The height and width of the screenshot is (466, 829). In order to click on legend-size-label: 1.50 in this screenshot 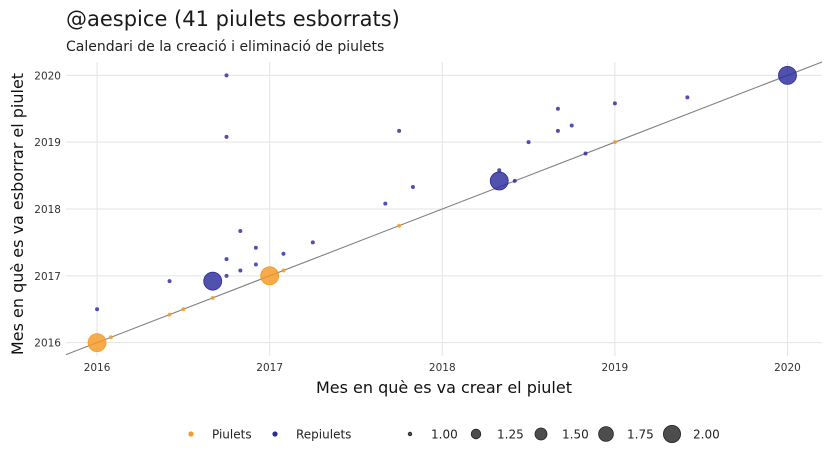, I will do `click(575, 435)`.